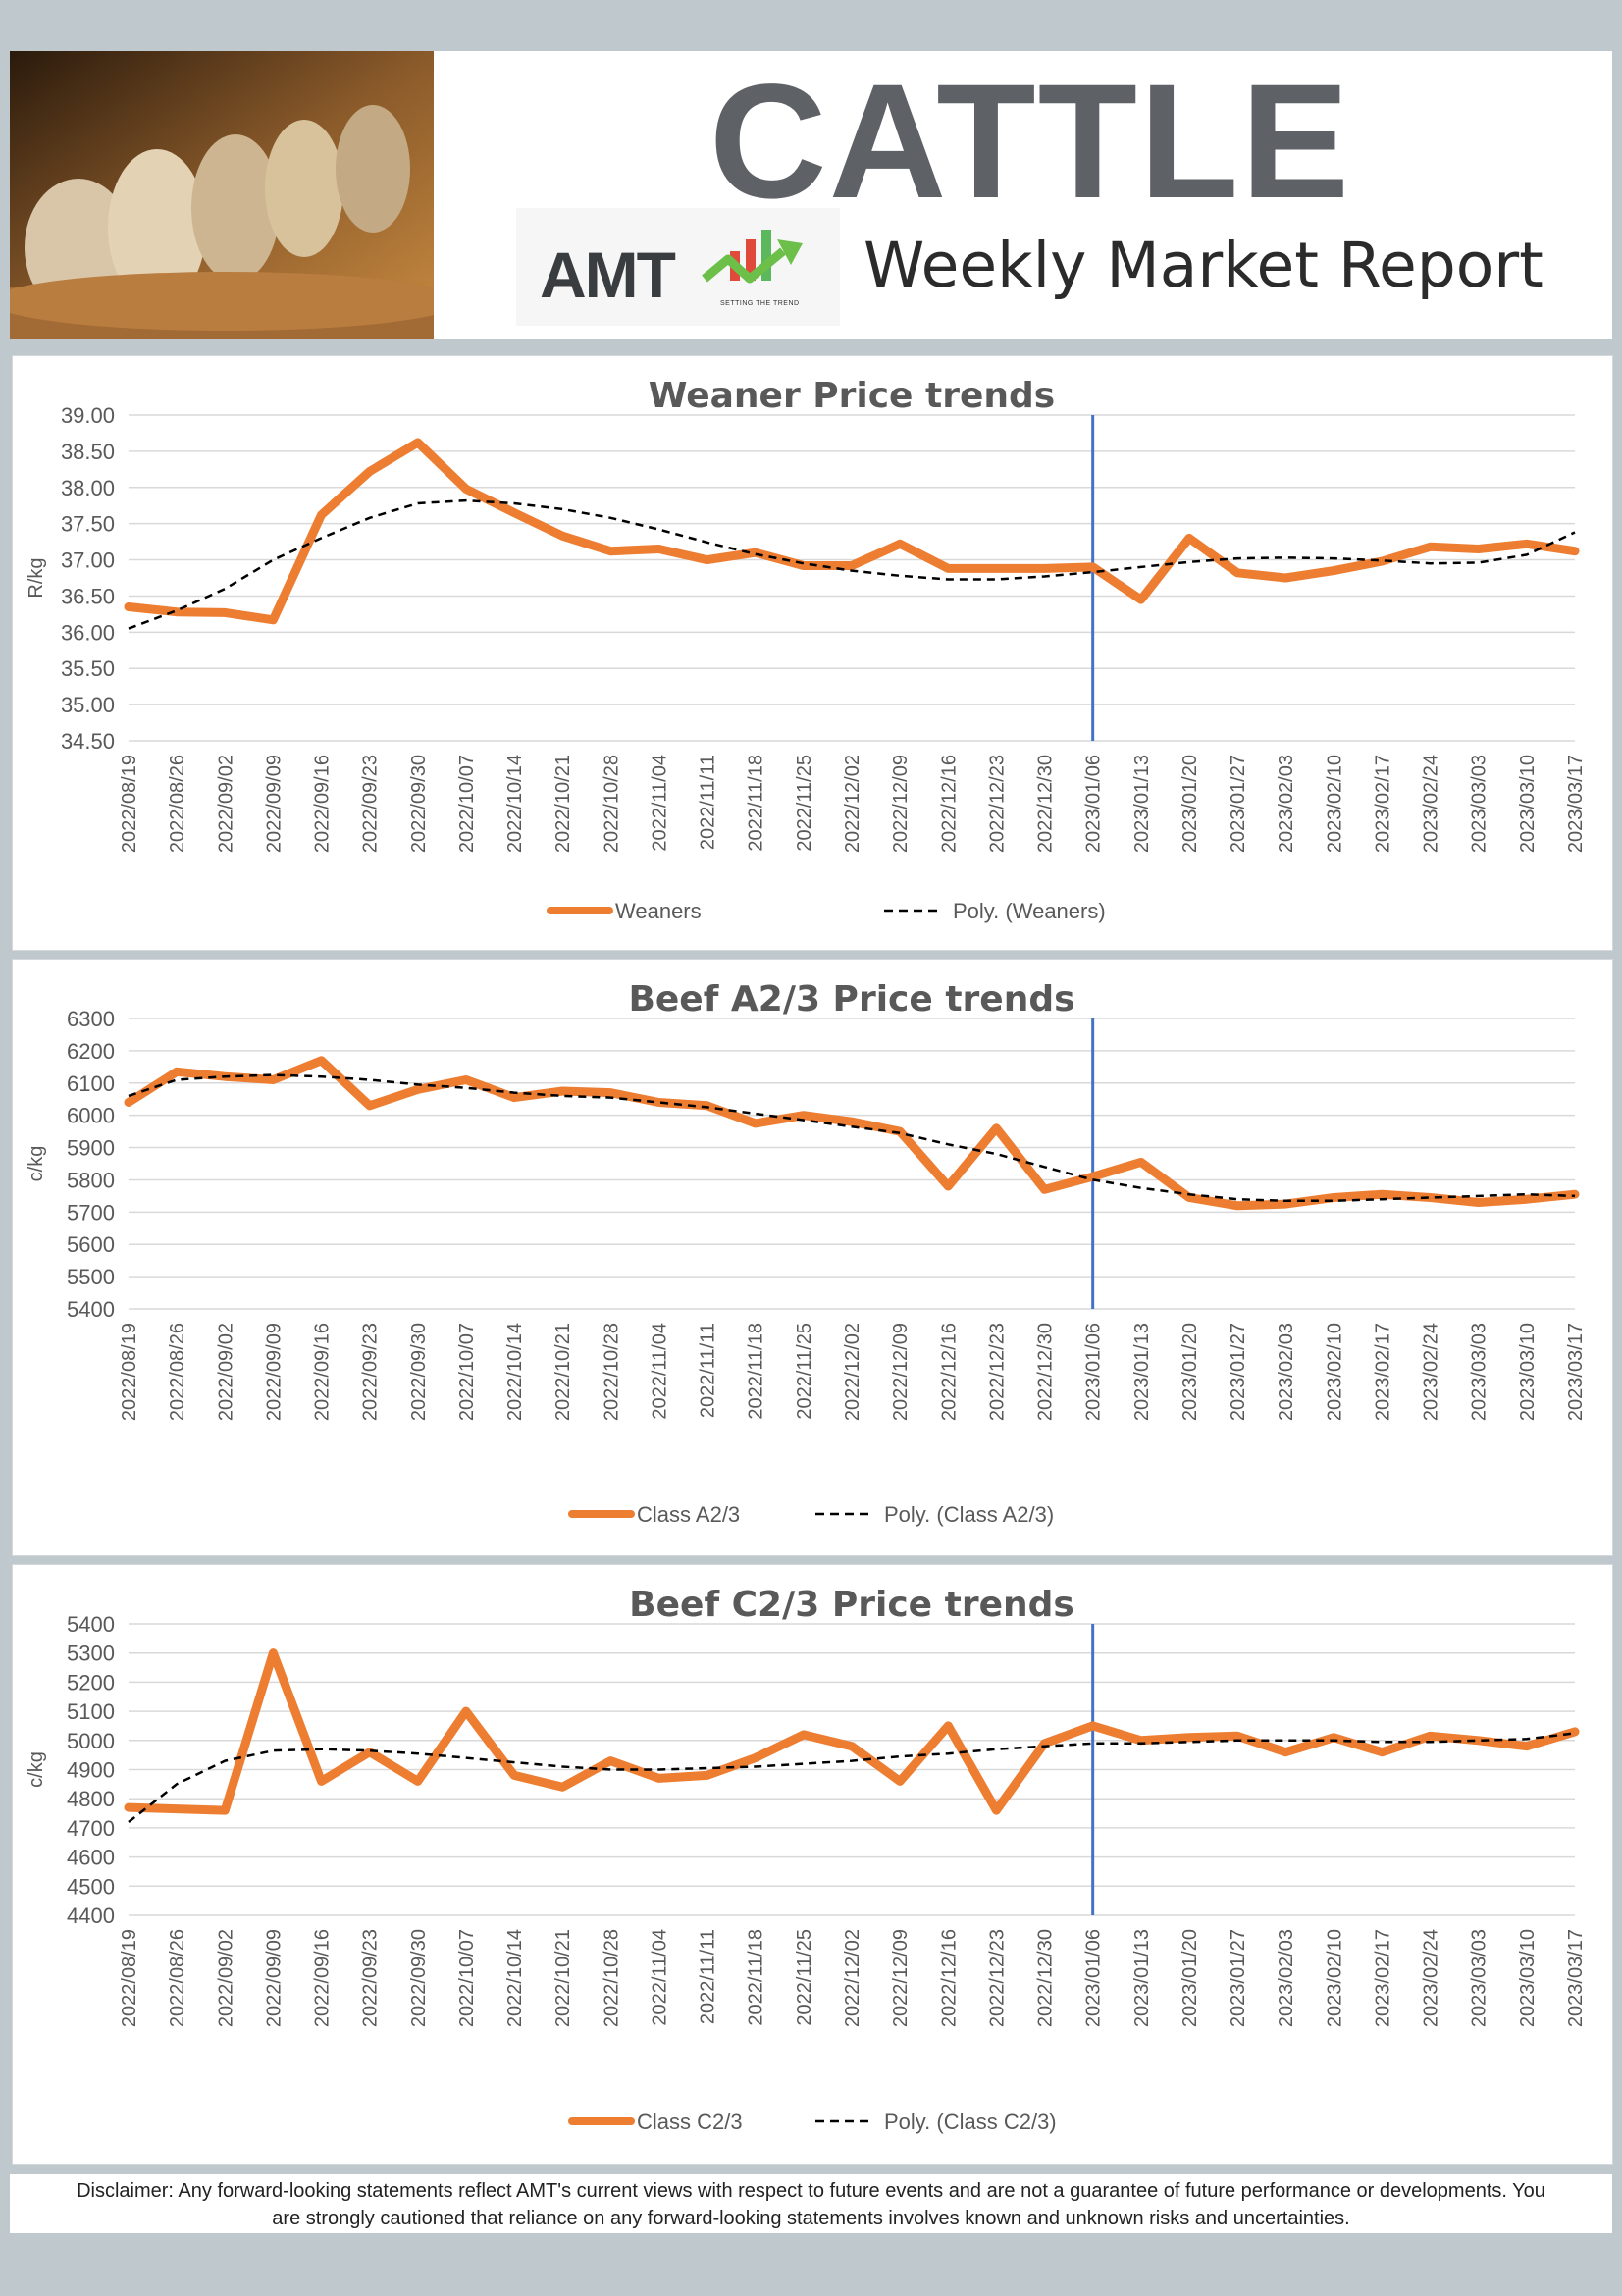 This screenshot has width=1622, height=2296. What do you see at coordinates (826, 911) in the screenshot?
I see `legend: Weaners Poly. (Weaners)` at bounding box center [826, 911].